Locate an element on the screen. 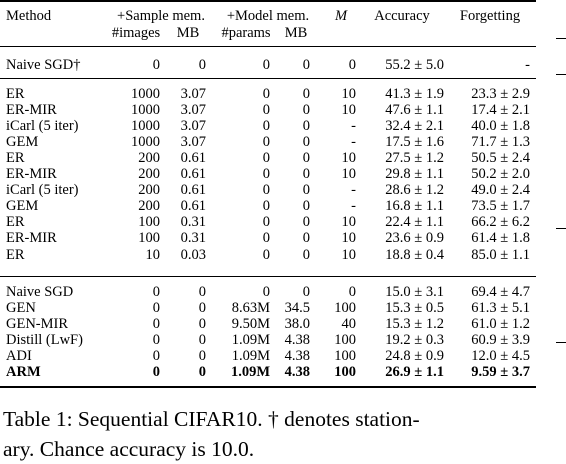 Image resolution: width=566 pixels, height=464 pixels. cell-accuracy: 32.4 ± 2.1 is located at coordinates (414, 126).